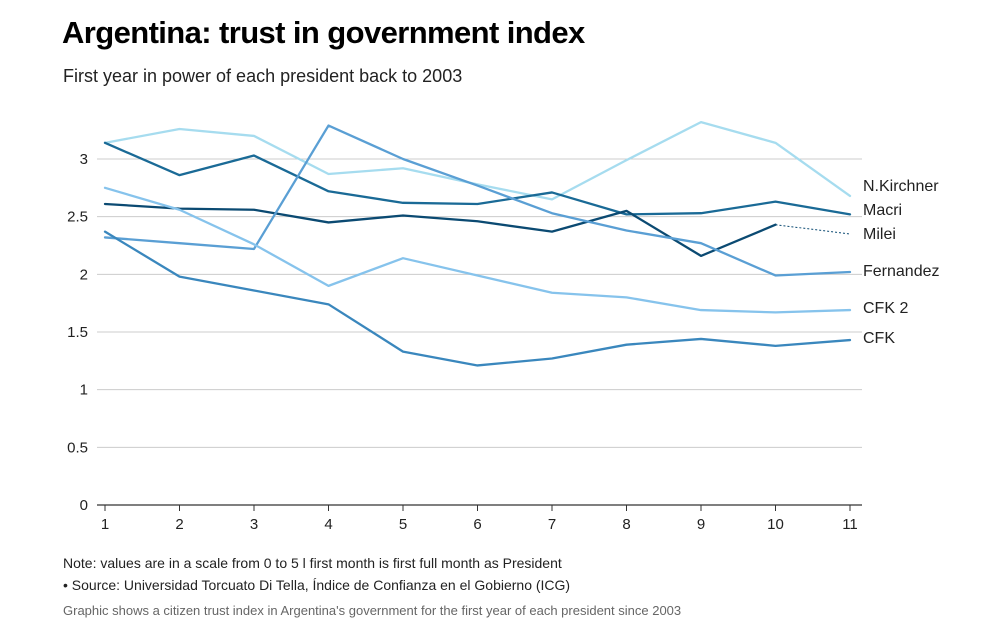 The width and height of the screenshot is (1007, 637). I want to click on y-tick-label: 2.5, so click(77, 217).